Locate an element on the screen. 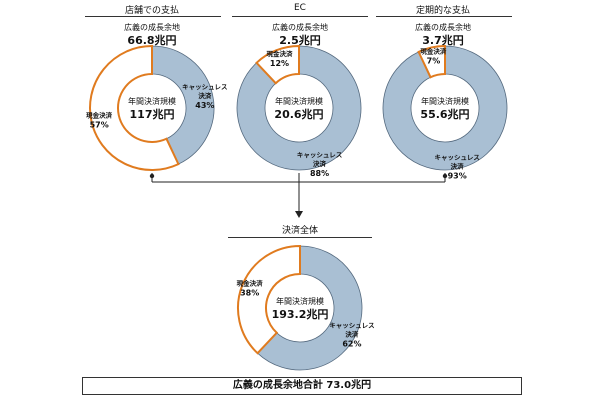 The height and width of the screenshot is (400, 600). panel-rule-overall is located at coordinates (300, 237).